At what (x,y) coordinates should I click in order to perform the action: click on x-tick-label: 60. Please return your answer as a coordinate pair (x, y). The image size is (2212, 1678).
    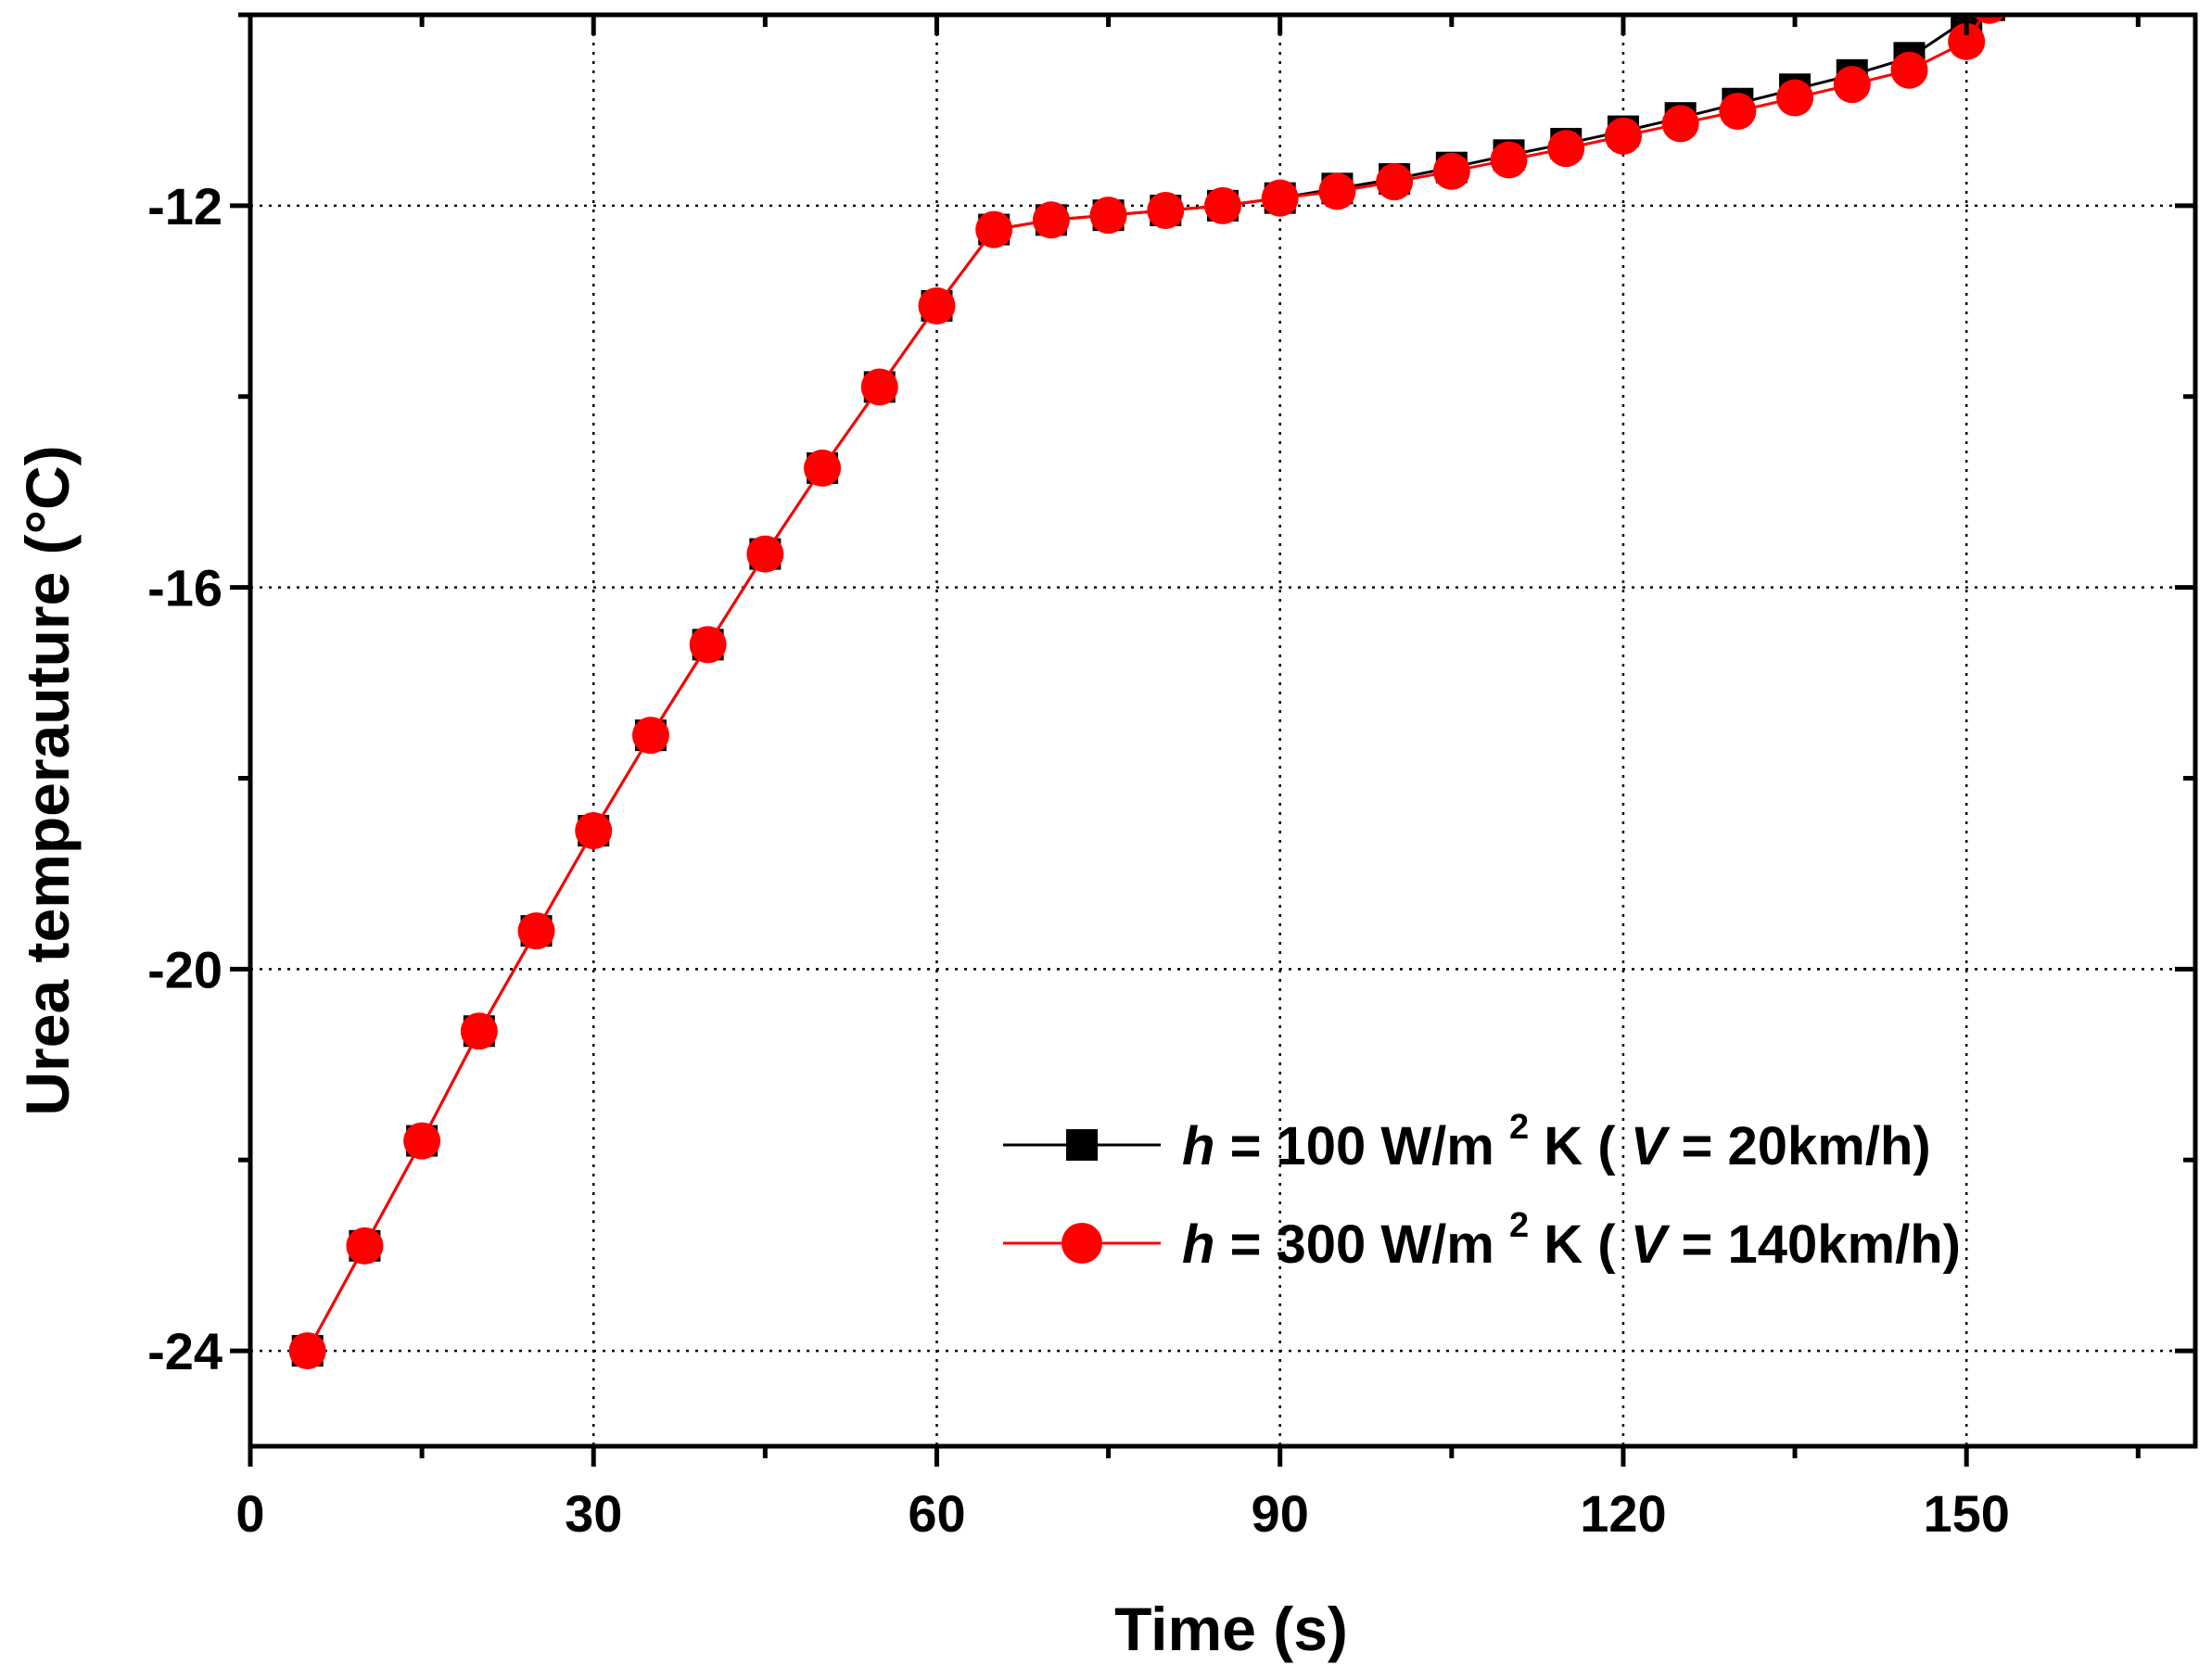
    Looking at the image, I should click on (936, 1513).